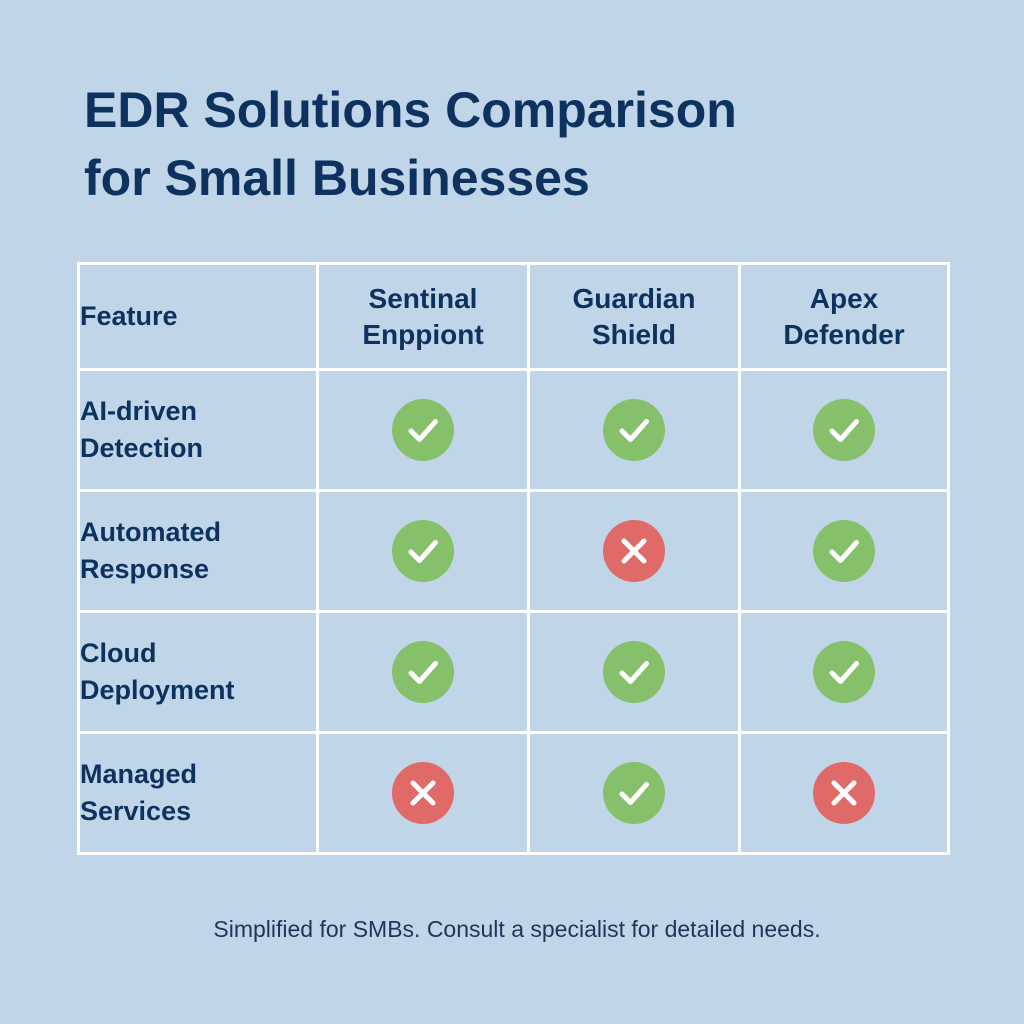 This screenshot has height=1024, width=1024. What do you see at coordinates (157, 690) in the screenshot?
I see `feature-label-line: Deployment` at bounding box center [157, 690].